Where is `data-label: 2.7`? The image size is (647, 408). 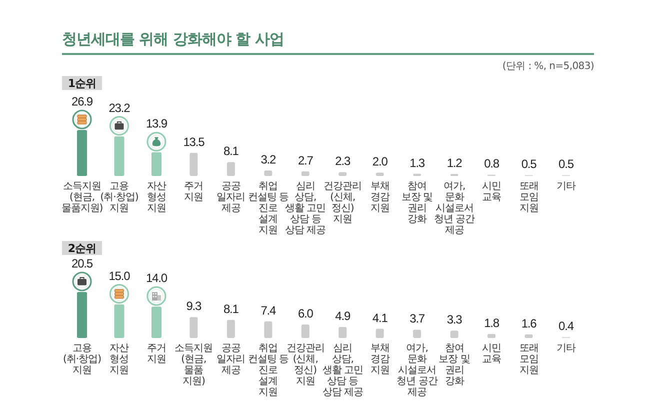
data-label: 2.7 is located at coordinates (306, 160).